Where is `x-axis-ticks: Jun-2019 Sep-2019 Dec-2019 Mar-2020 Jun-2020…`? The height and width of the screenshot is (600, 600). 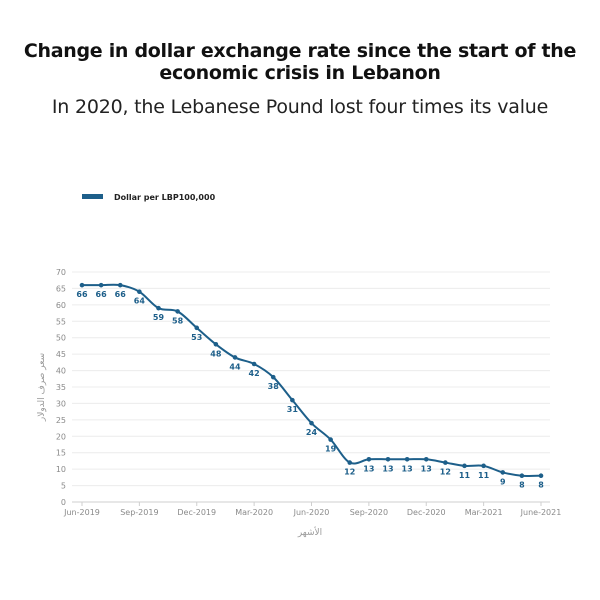
x-axis-ticks: Jun-2019 Sep-2019 Dec-2019 Mar-2020 Jun-2020… is located at coordinates (312, 509).